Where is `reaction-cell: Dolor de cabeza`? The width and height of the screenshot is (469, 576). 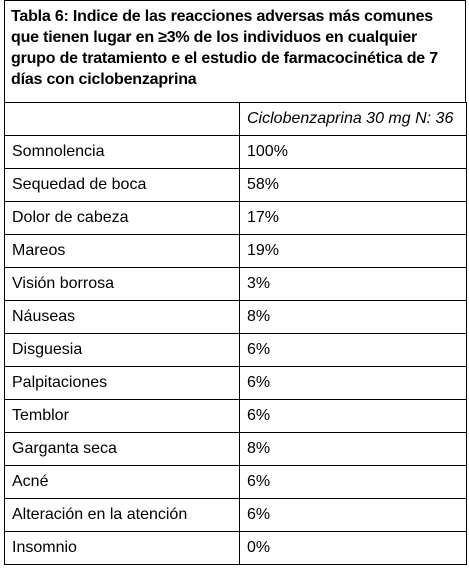 reaction-cell: Dolor de cabeza is located at coordinates (122, 218).